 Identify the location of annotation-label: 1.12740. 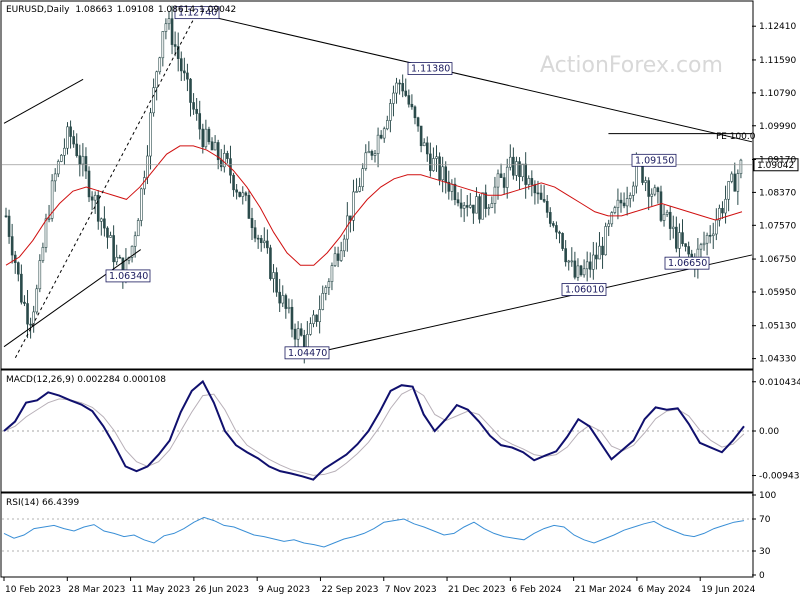
(197, 13).